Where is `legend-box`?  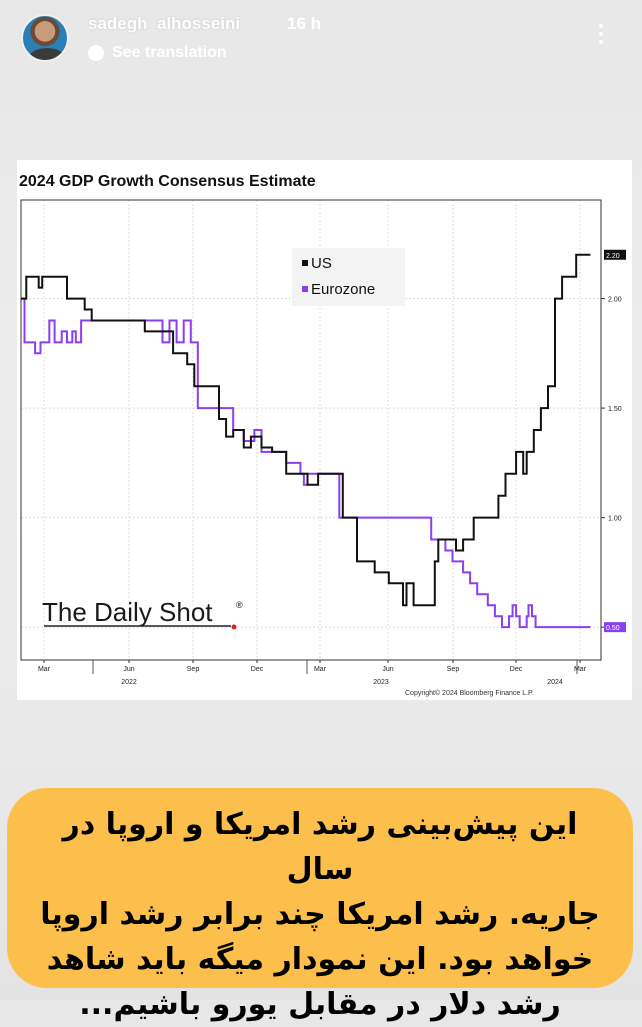 legend-box is located at coordinates (348, 277).